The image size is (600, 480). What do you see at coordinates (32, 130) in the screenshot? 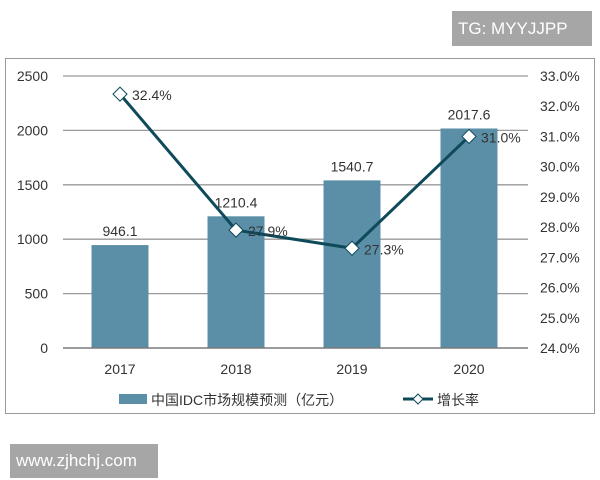
I see `left-tick-label: 2000` at bounding box center [32, 130].